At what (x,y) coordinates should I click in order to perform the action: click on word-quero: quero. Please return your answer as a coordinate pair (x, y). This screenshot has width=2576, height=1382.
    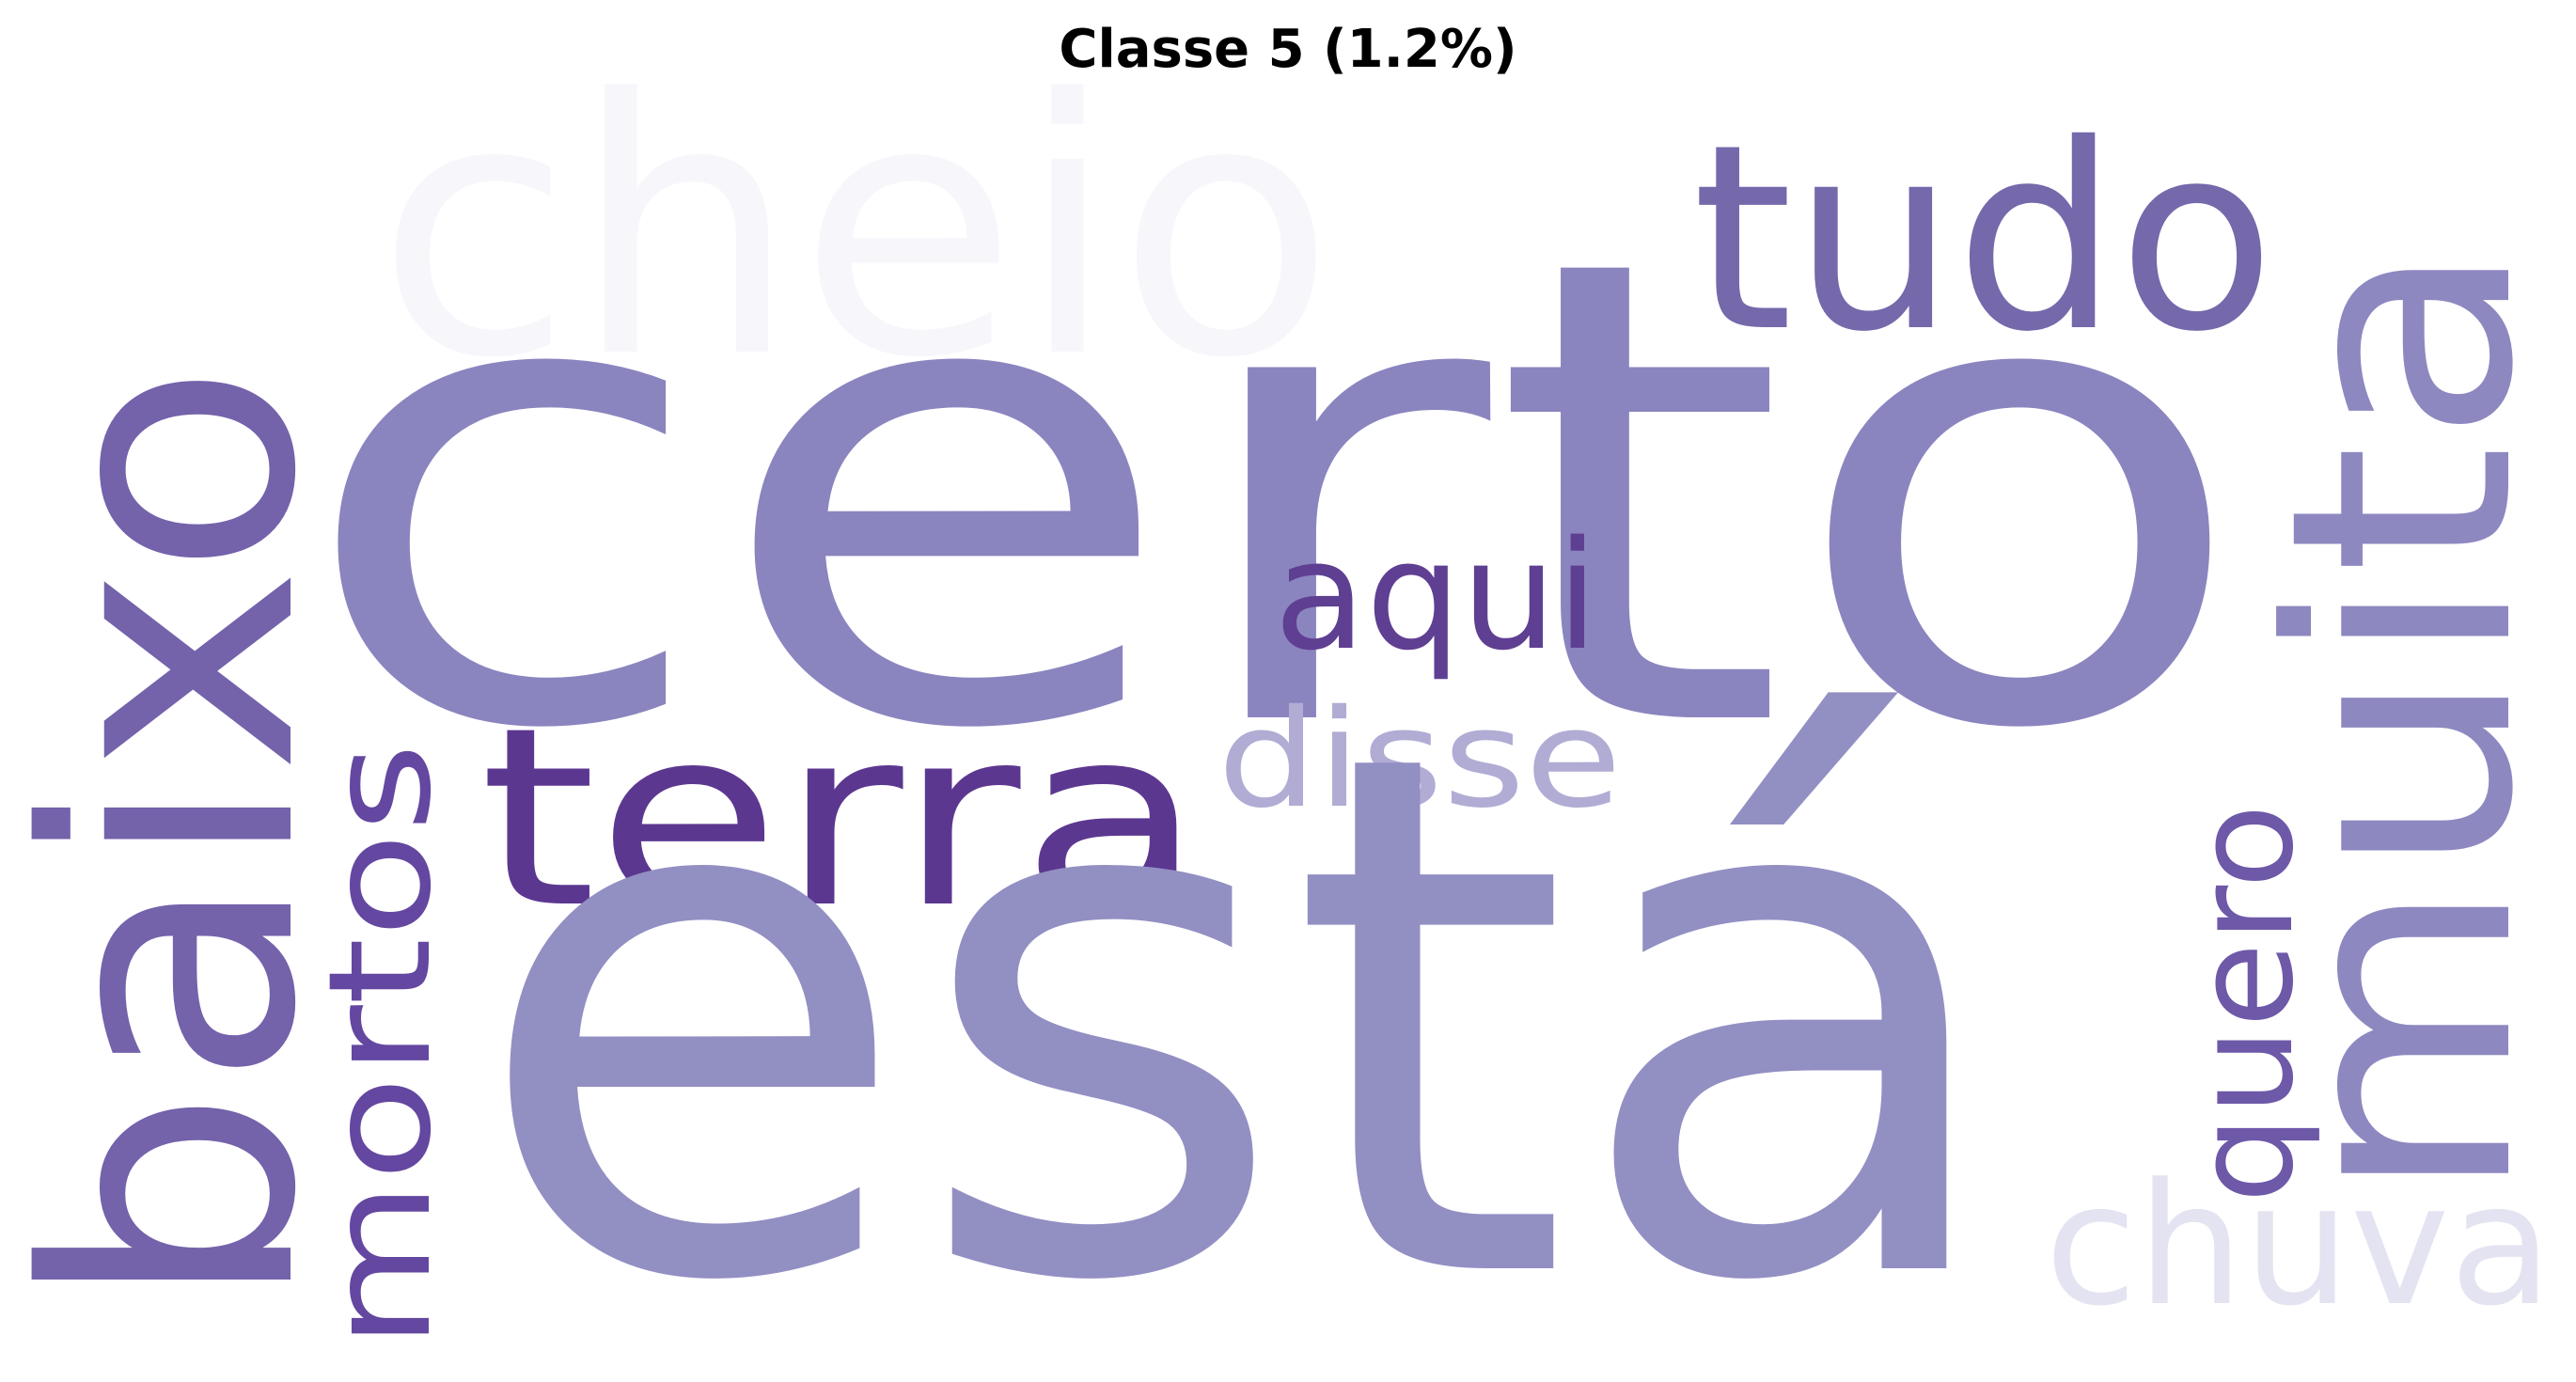
    Looking at the image, I should click on (2244, 1003).